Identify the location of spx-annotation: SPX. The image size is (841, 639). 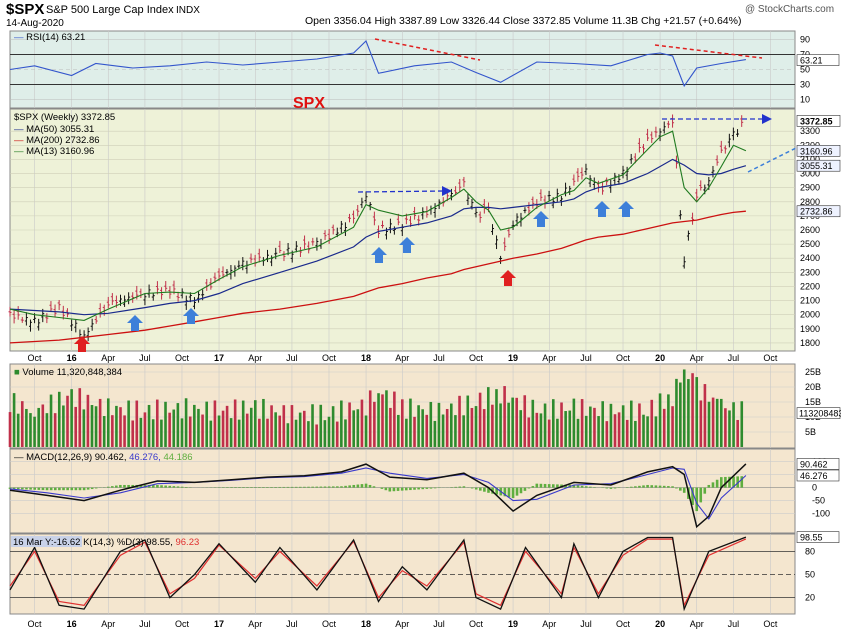
(309, 103).